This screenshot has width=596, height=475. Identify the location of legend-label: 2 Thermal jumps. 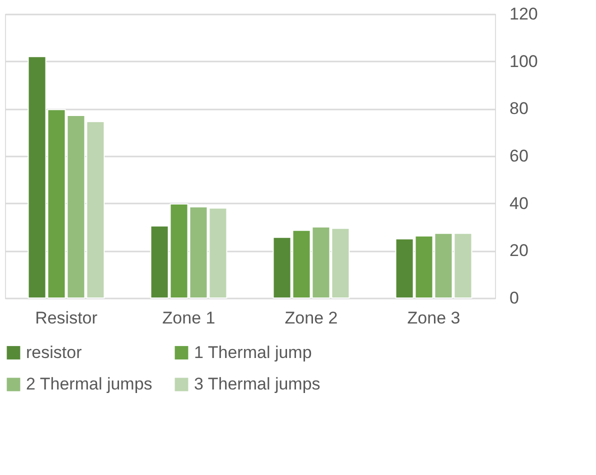
(89, 384).